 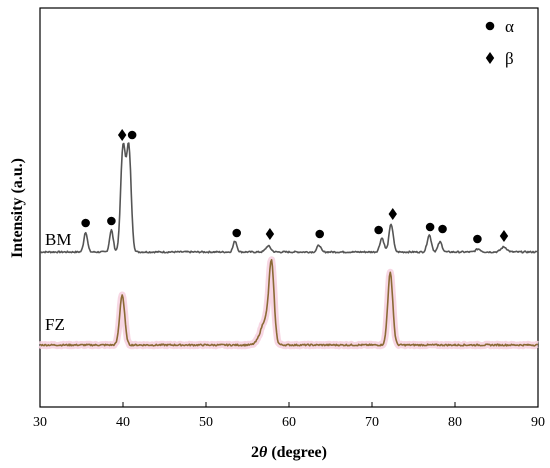 What do you see at coordinates (490, 58) in the screenshot?
I see `legend-marker-diamond` at bounding box center [490, 58].